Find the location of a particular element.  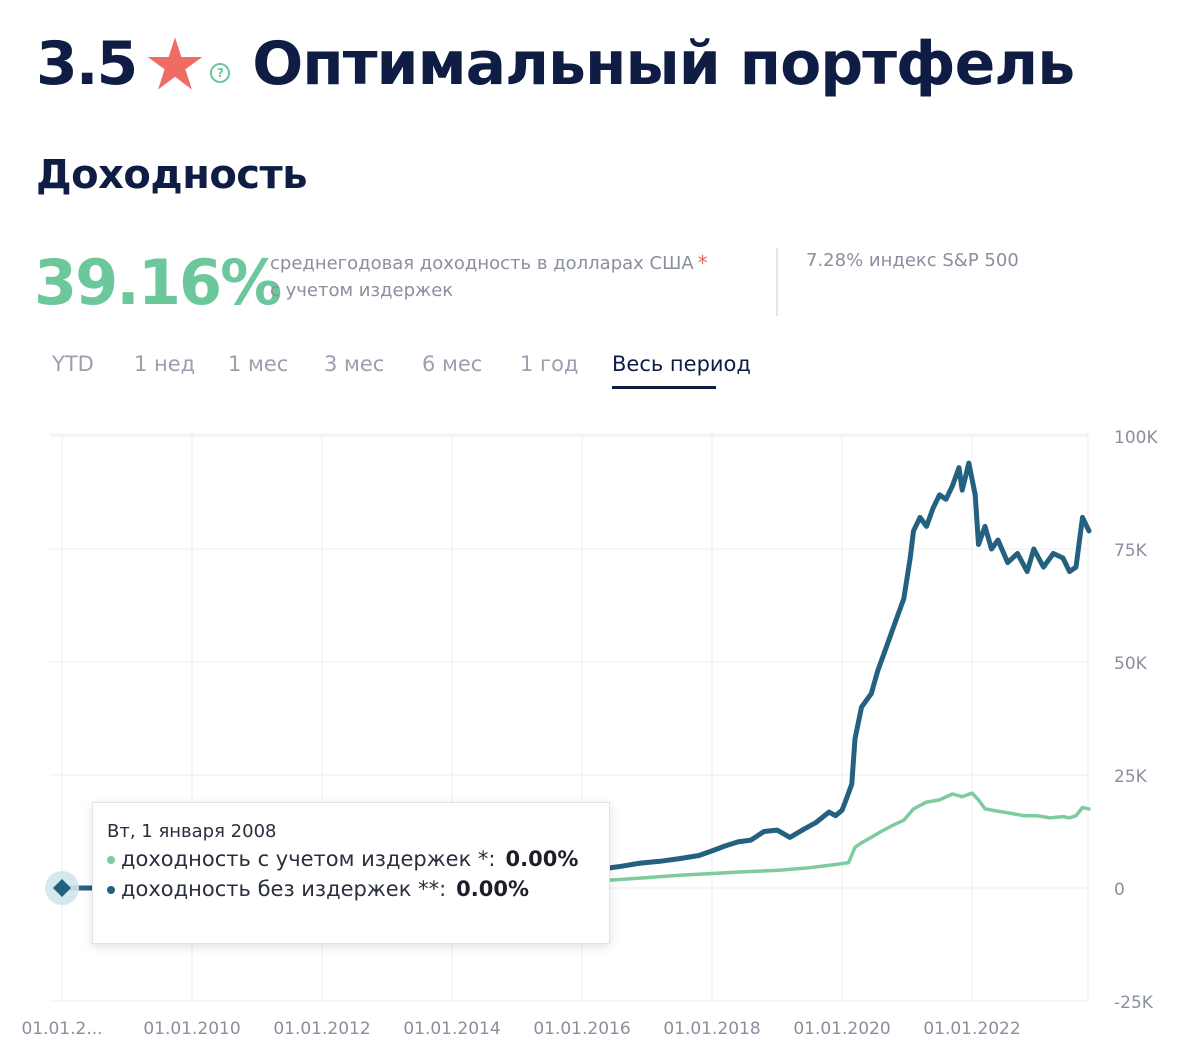

tab-all-period: Весь период is located at coordinates (681, 364).